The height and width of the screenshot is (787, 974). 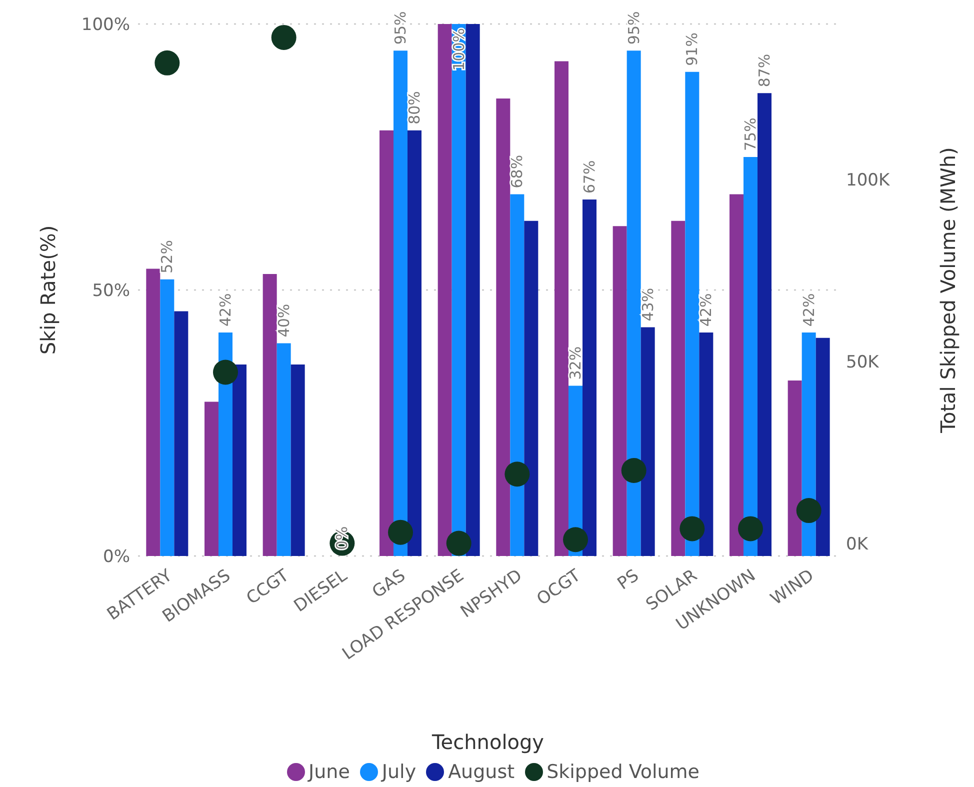 What do you see at coordinates (415, 107) in the screenshot?
I see `data-label: 80%` at bounding box center [415, 107].